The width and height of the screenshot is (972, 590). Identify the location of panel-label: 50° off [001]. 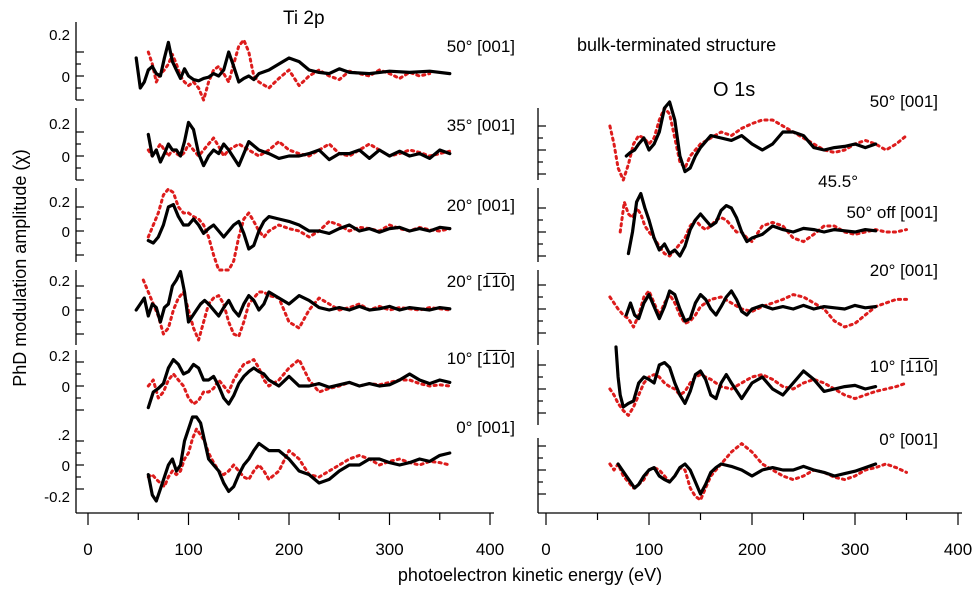
(892, 212).